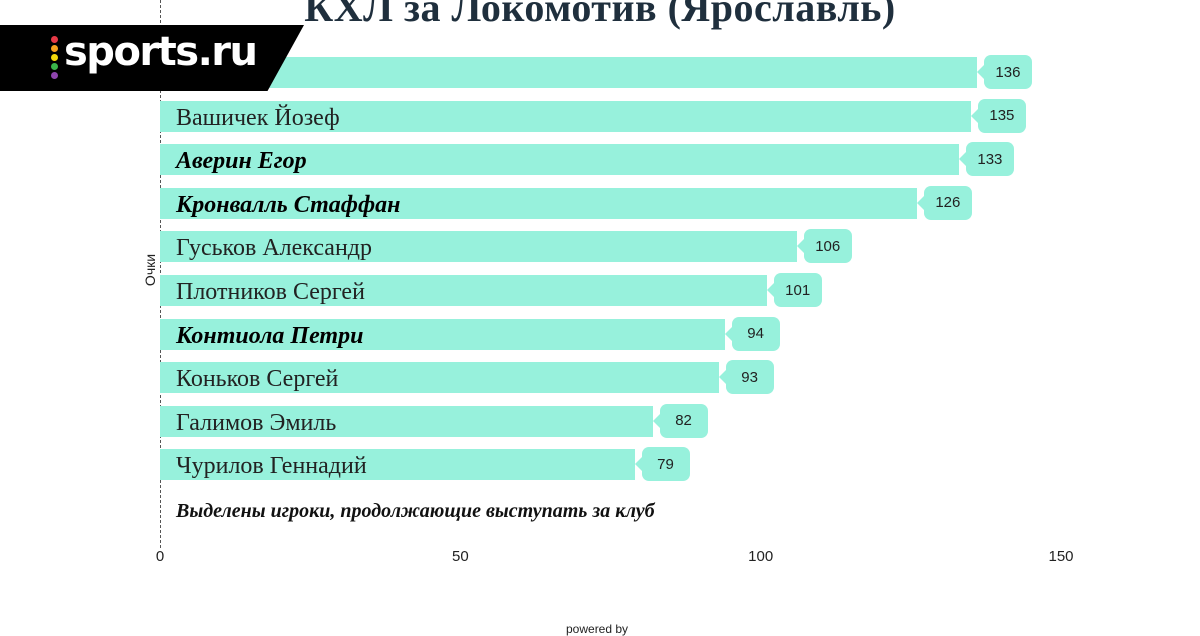 This screenshot has height=636, width=1200. What do you see at coordinates (600, 15) in the screenshot?
I see `chart-title: КХЛ за Локомотив (Ярославль)` at bounding box center [600, 15].